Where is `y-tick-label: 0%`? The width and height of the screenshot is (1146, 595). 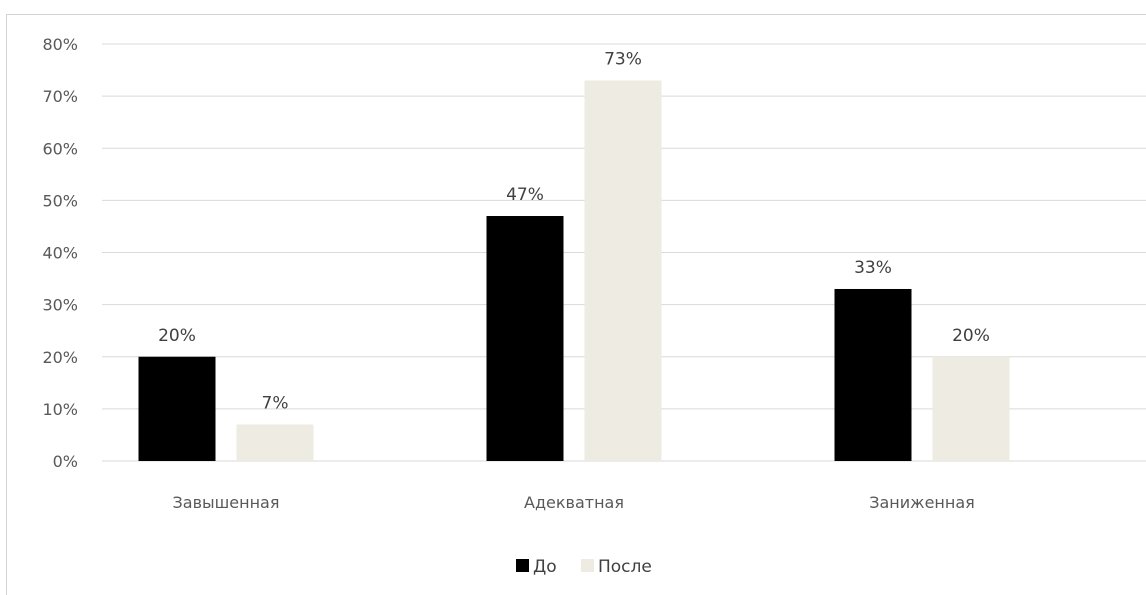
y-tick-label: 0% is located at coordinates (65, 461).